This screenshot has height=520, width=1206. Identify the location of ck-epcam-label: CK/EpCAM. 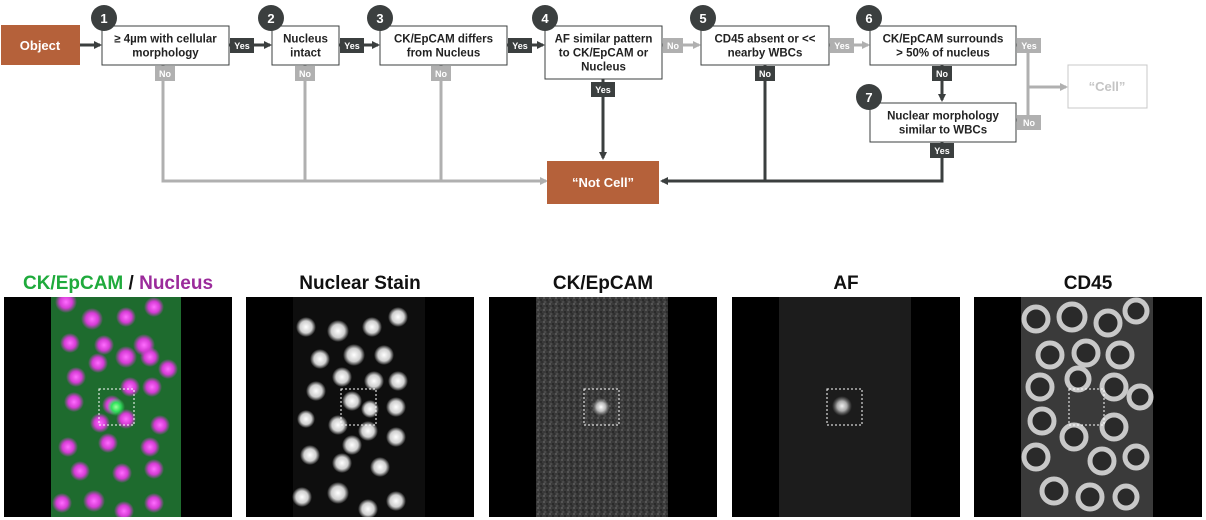
(73, 283).